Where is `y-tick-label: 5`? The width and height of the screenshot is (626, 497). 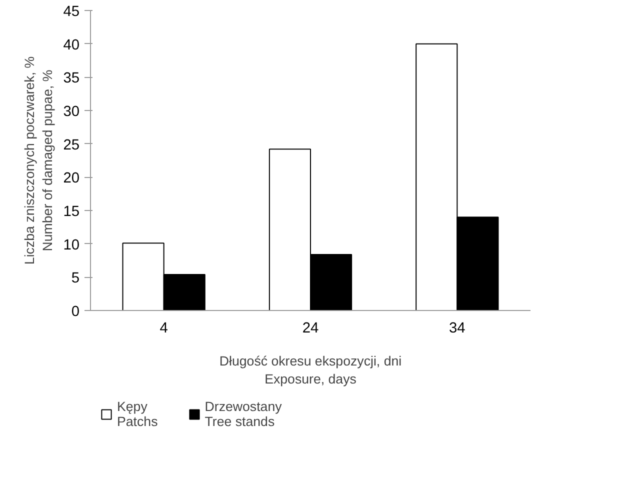 y-tick-label: 5 is located at coordinates (75, 278).